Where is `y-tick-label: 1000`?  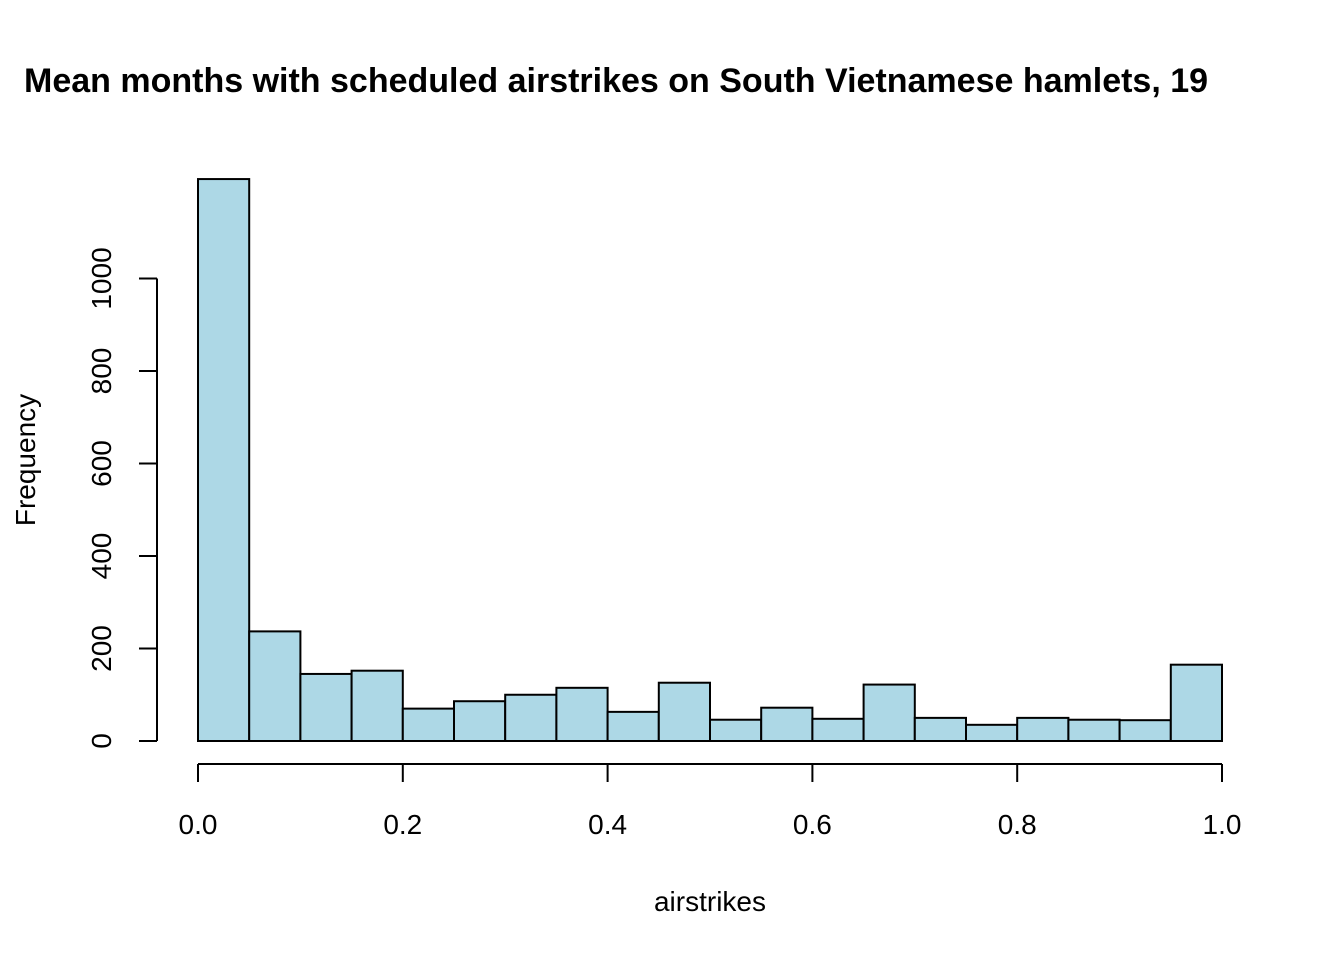 y-tick-label: 1000 is located at coordinates (101, 278).